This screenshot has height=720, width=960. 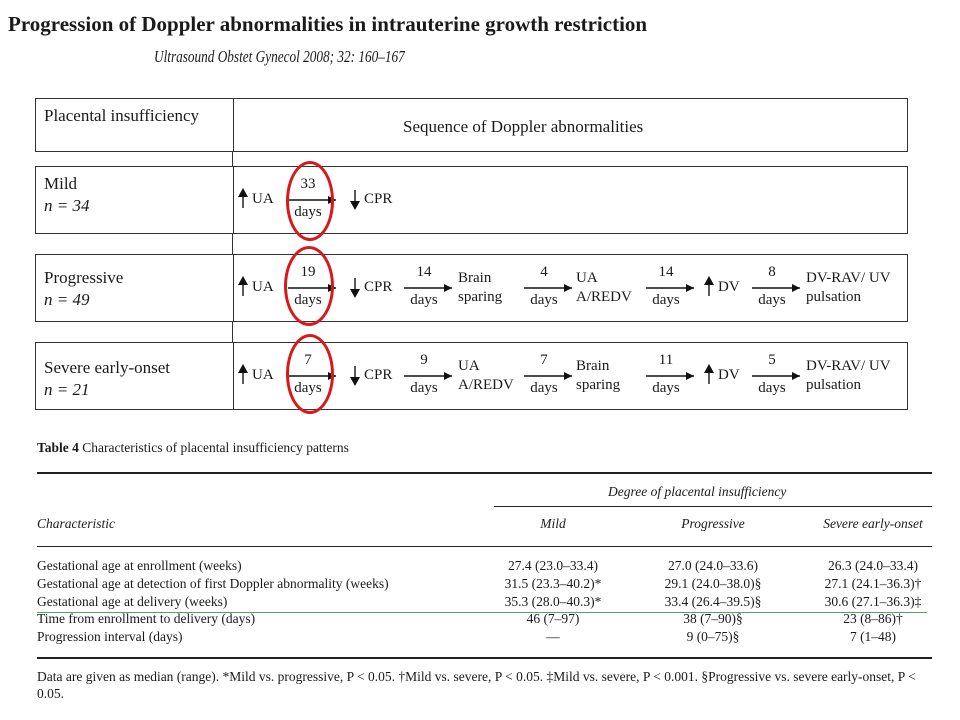 I want to click on row-mild-n: n = 34, so click(x=67, y=205).